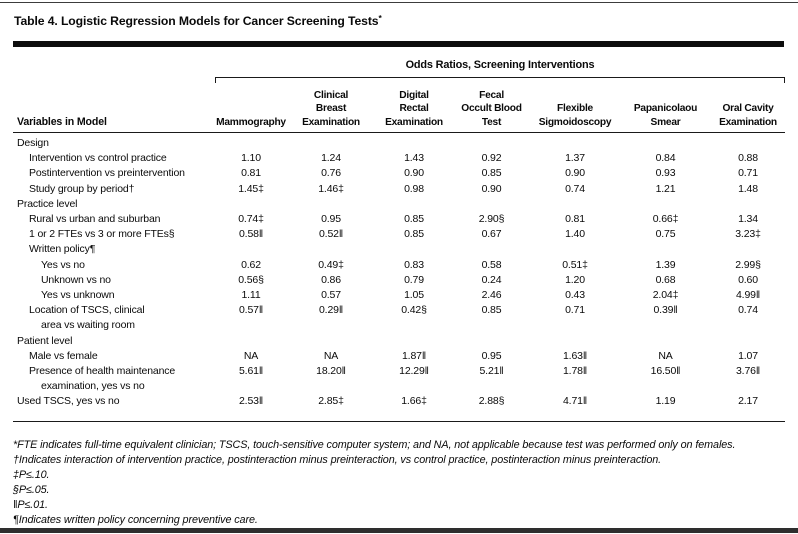 This screenshot has height=534, width=798. What do you see at coordinates (62, 122) in the screenshot?
I see `stub-header: Variables in Model` at bounding box center [62, 122].